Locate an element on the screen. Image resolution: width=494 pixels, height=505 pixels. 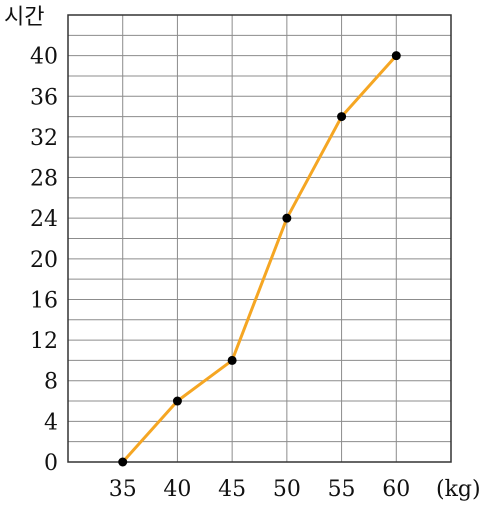
y-tick-label: 20 is located at coordinates (44, 260).